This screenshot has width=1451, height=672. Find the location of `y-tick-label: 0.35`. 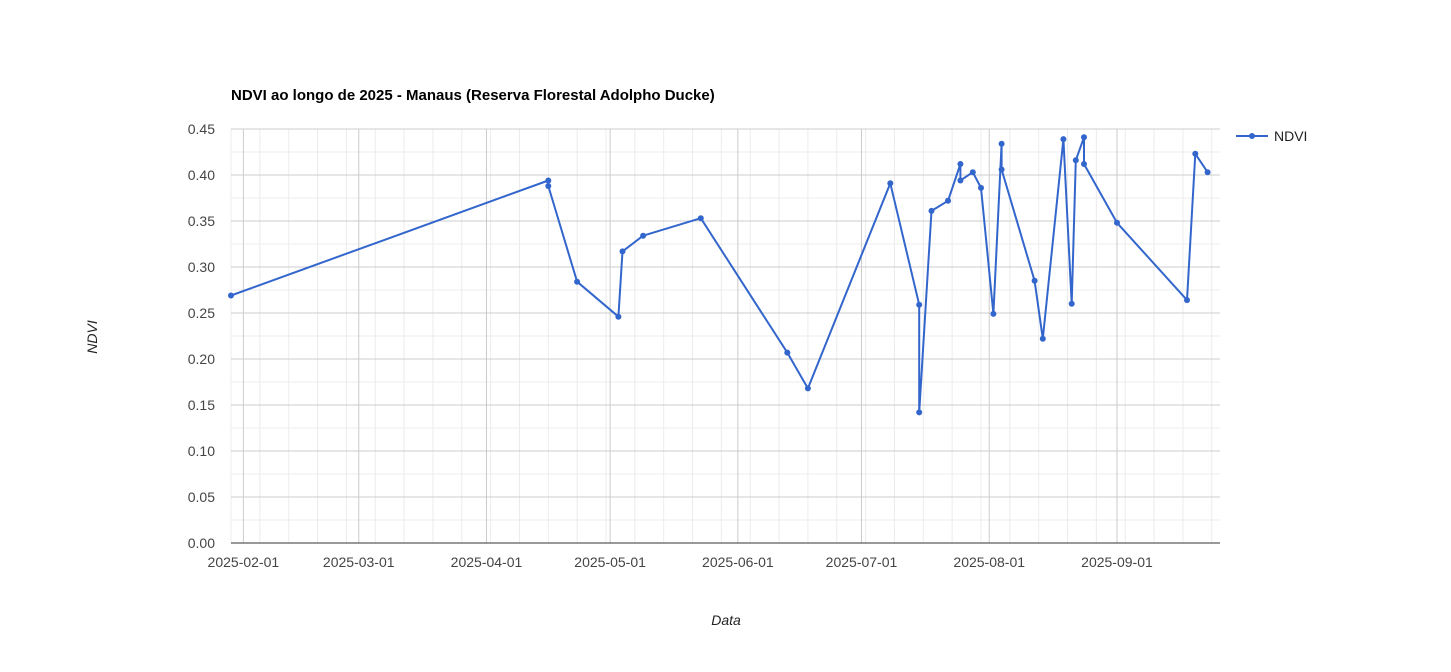

y-tick-label: 0.35 is located at coordinates (201, 221).